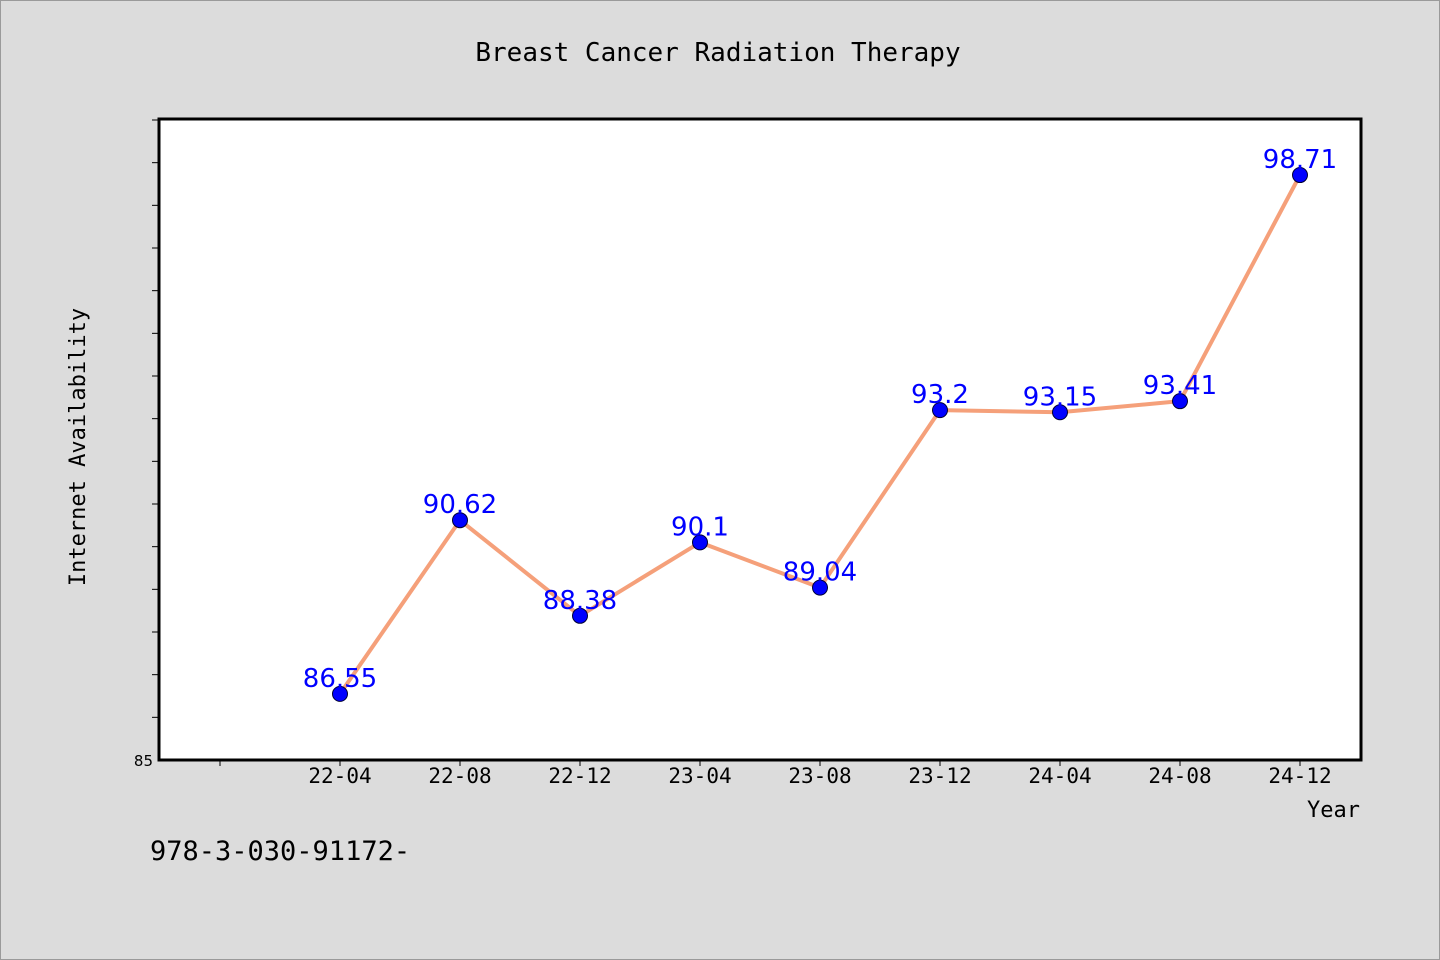 The width and height of the screenshot is (1440, 960). I want to click on data-label: 90.1, so click(700, 527).